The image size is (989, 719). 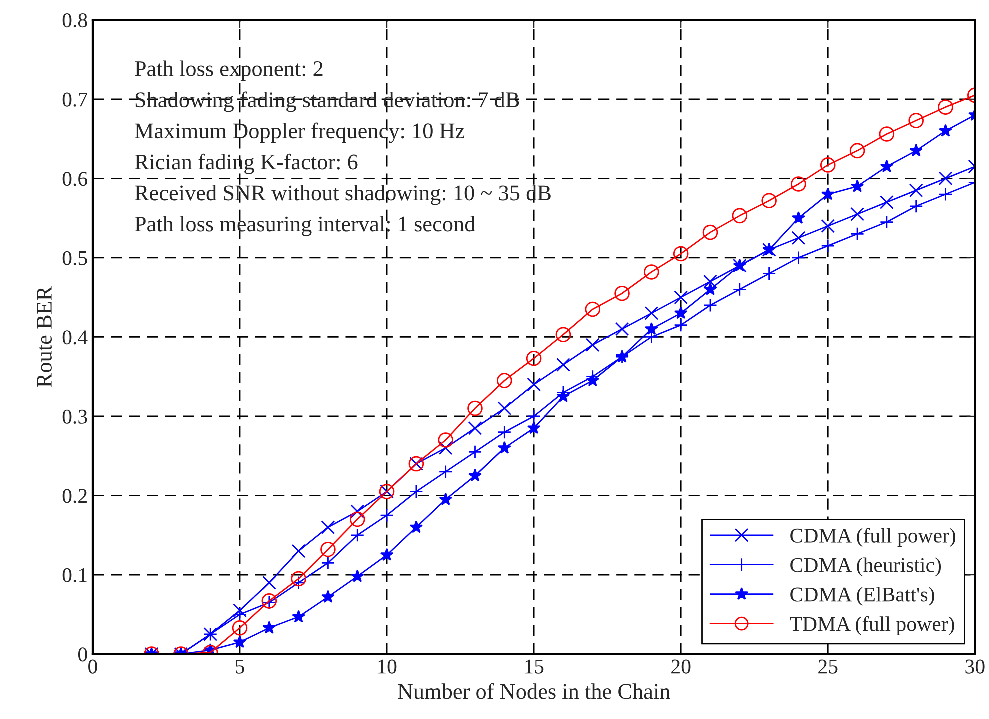 I want to click on y-tick-label: 0.3, so click(x=75, y=417).